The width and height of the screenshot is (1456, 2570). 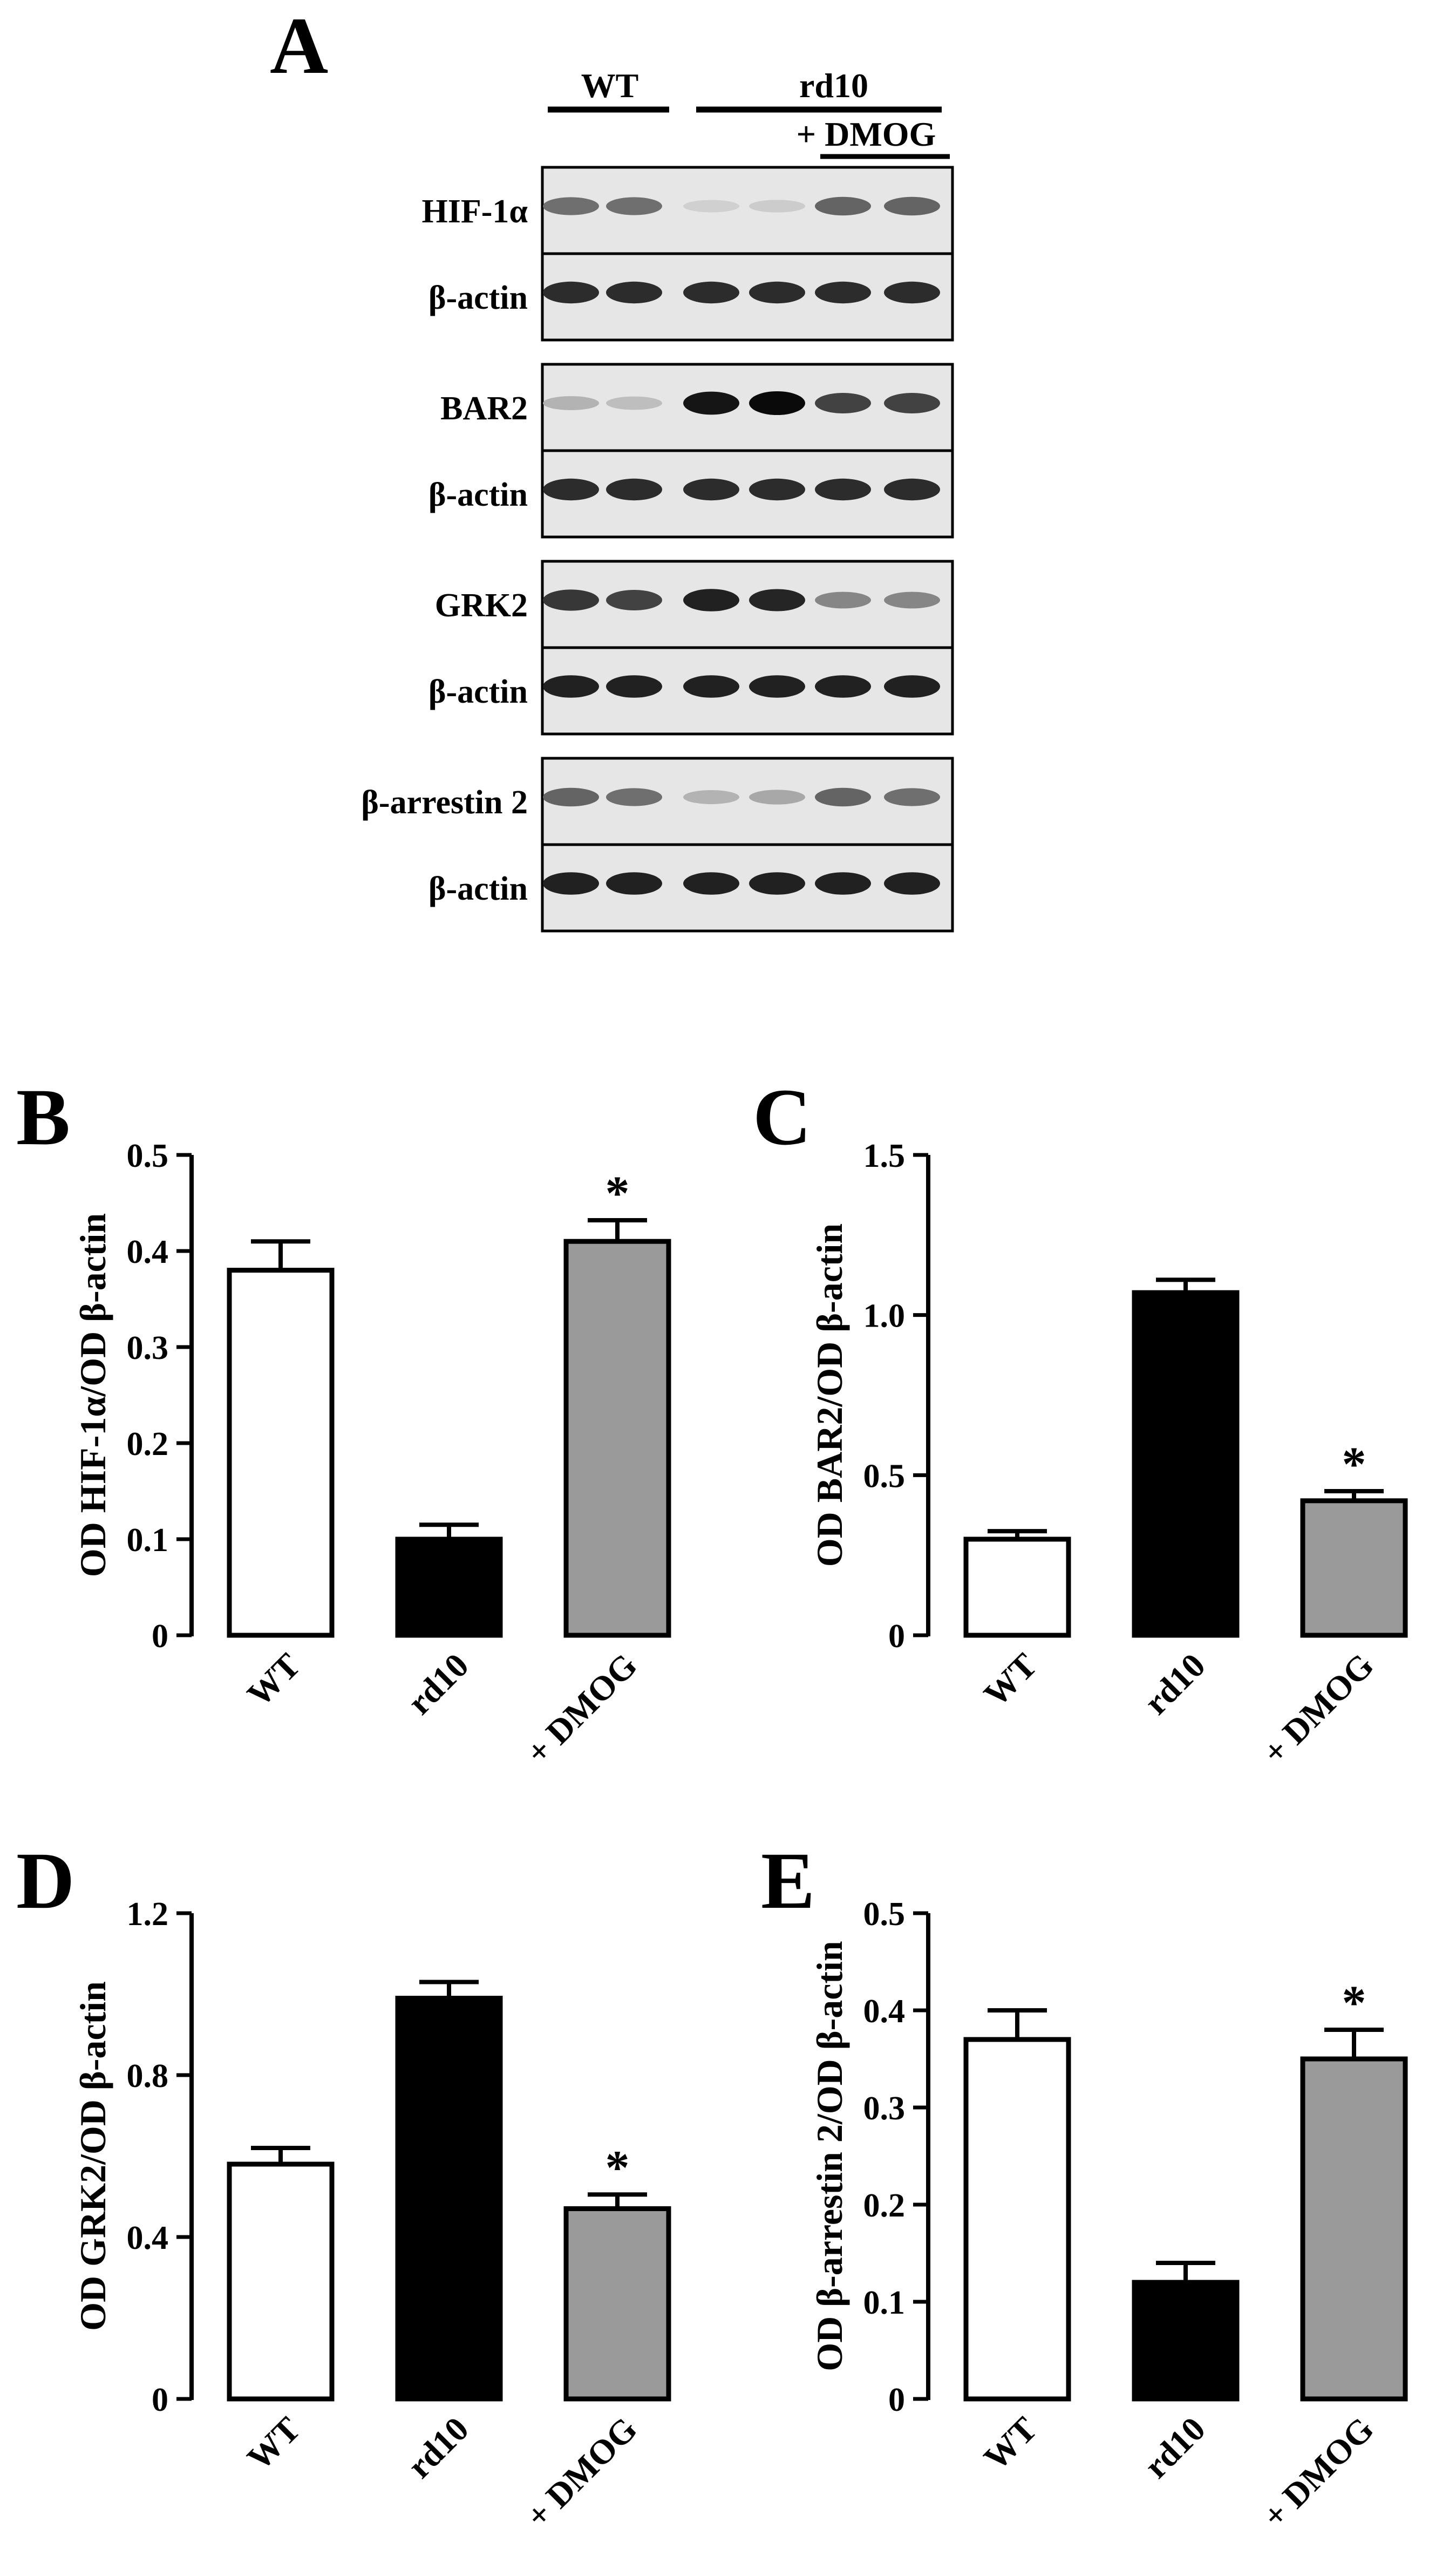 What do you see at coordinates (866, 134) in the screenshot?
I see `group-label-dmog: + DMOG` at bounding box center [866, 134].